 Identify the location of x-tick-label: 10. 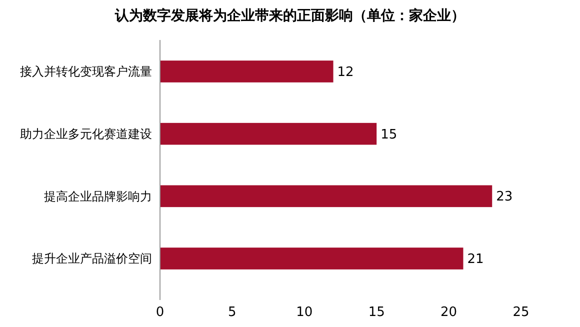
(304, 312).